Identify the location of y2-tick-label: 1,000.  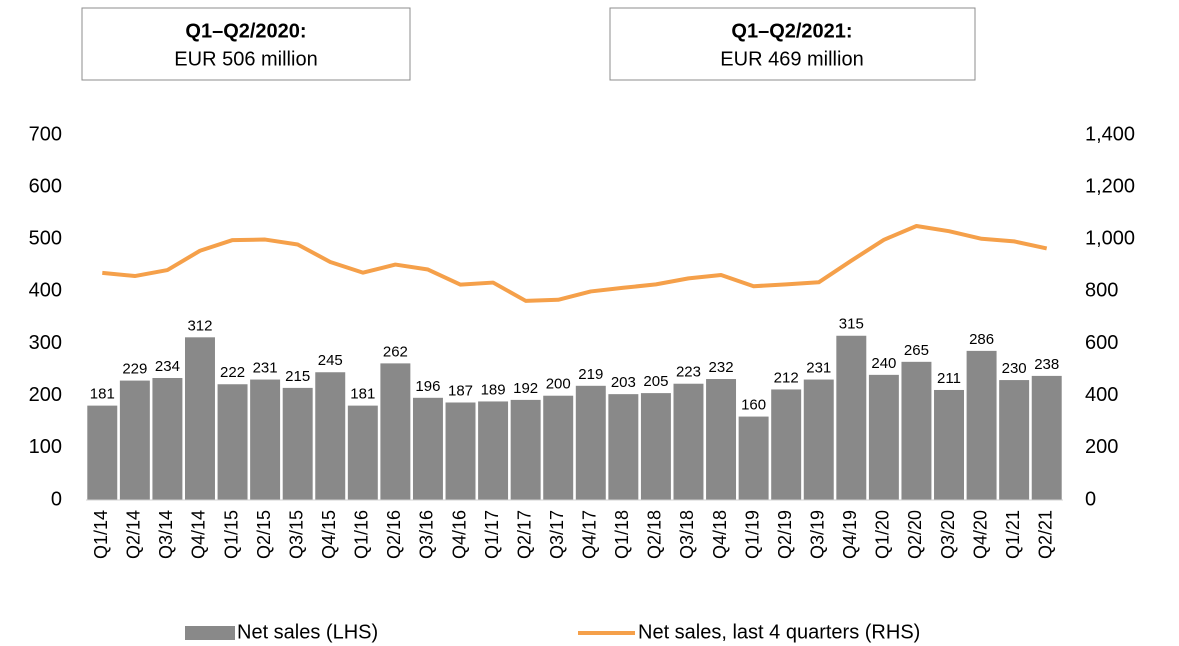
(1110, 239).